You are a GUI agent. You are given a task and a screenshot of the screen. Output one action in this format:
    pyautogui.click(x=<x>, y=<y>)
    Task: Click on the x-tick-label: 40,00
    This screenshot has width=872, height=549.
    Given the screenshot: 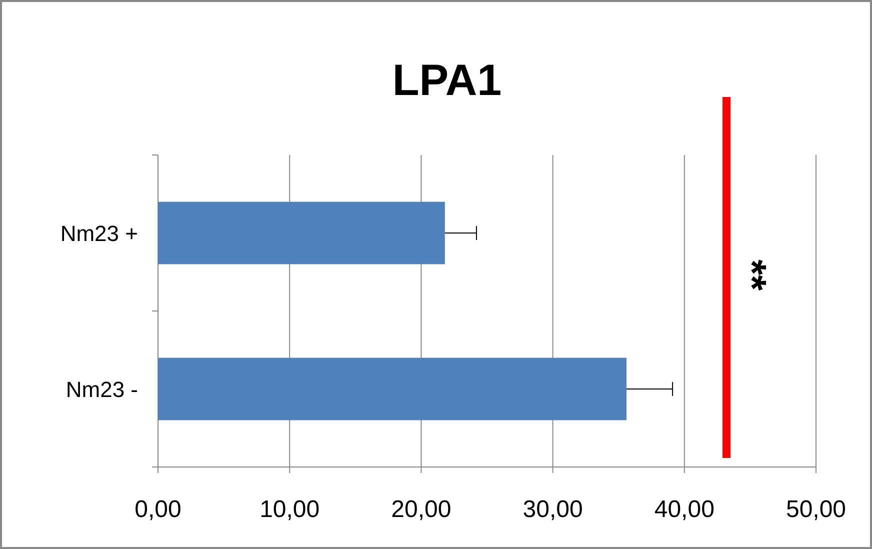 What is the action you would take?
    pyautogui.click(x=684, y=509)
    